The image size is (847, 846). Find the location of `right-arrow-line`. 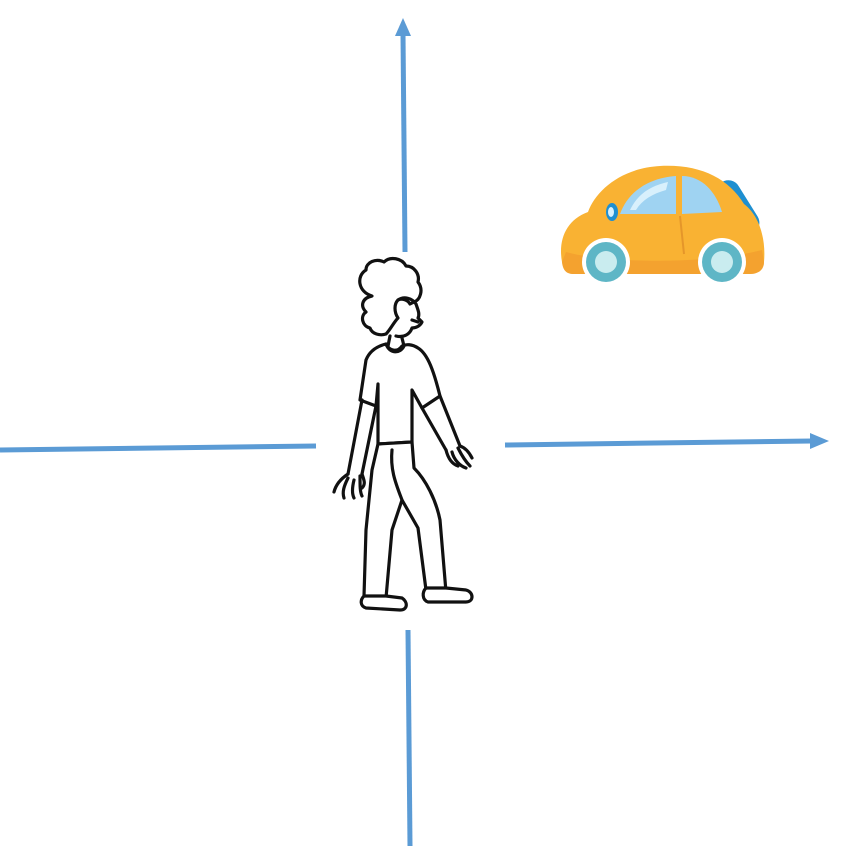

right-arrow-line is located at coordinates (658, 443).